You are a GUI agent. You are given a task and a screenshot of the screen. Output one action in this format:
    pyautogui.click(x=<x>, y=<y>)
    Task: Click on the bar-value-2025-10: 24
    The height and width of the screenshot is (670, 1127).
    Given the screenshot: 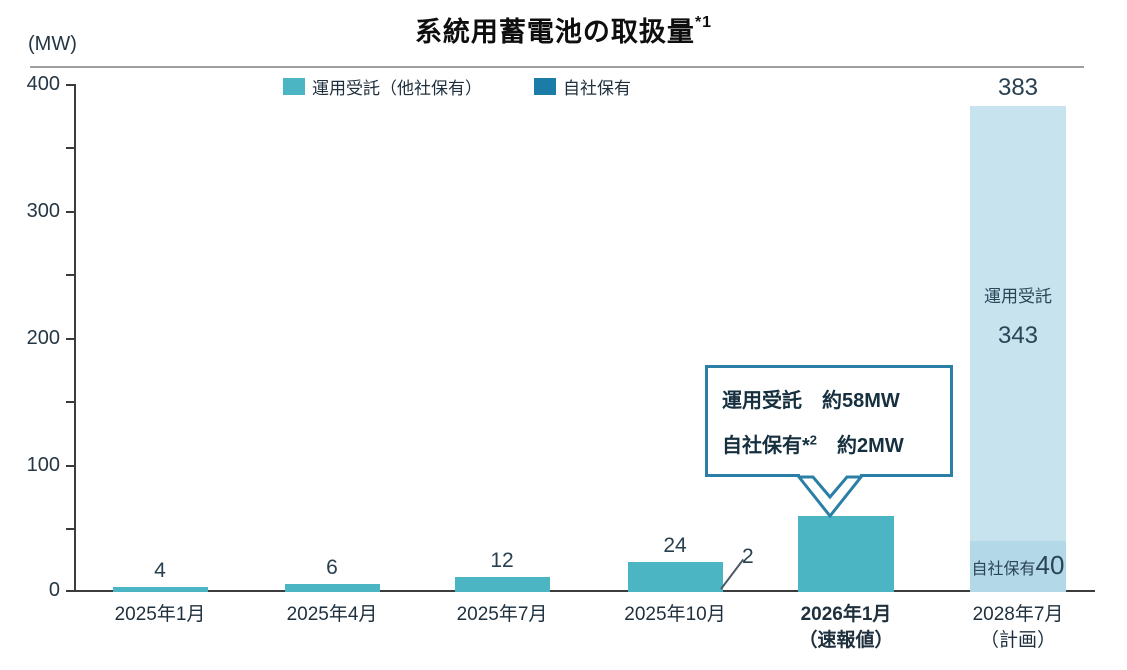 What is the action you would take?
    pyautogui.click(x=675, y=545)
    